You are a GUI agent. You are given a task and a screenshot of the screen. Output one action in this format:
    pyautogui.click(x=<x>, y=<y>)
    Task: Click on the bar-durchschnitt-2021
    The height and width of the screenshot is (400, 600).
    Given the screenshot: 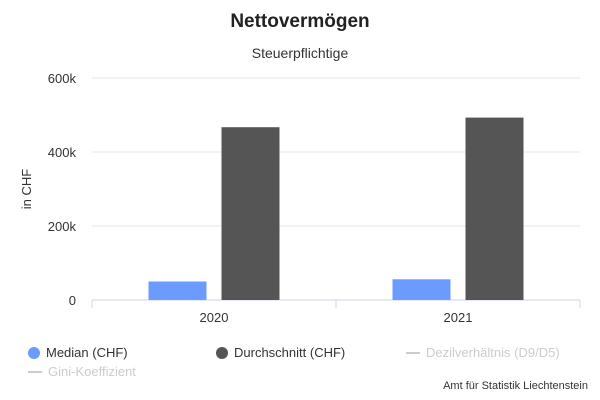 What is the action you would take?
    pyautogui.click(x=494, y=208)
    